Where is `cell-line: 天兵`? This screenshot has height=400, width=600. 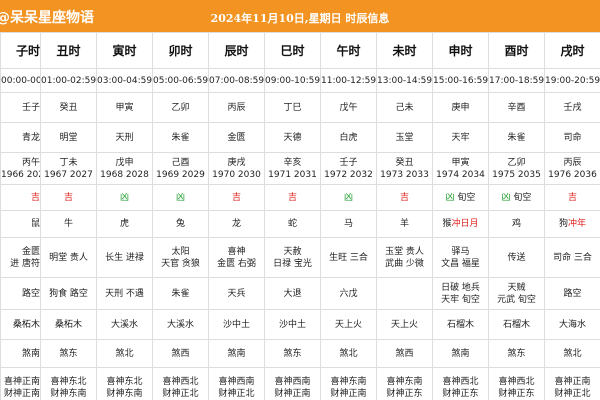
cell-line: 天兵 is located at coordinates (237, 294).